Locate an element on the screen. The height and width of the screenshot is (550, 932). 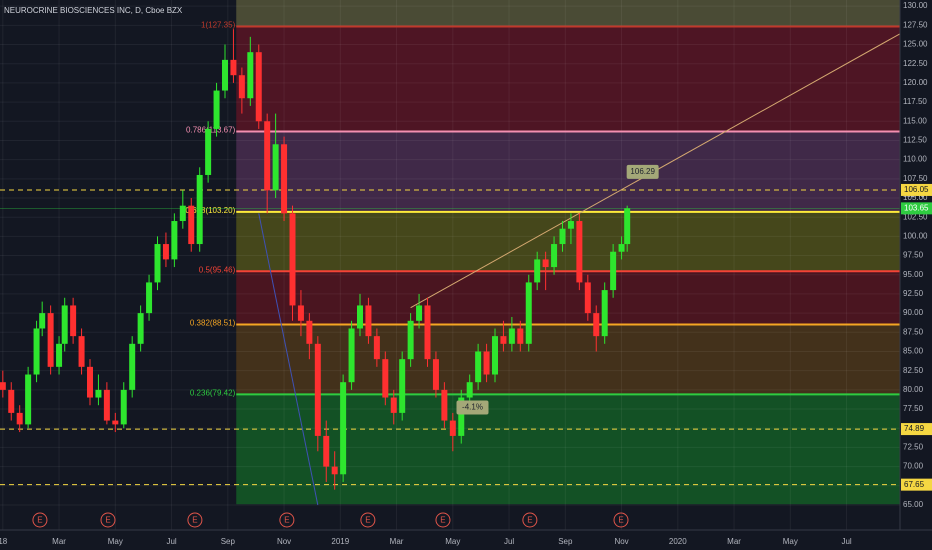
chart-title: NEUROCRINE BIOSCIENCES INC, D, Cboe BZX is located at coordinates (93, 10).